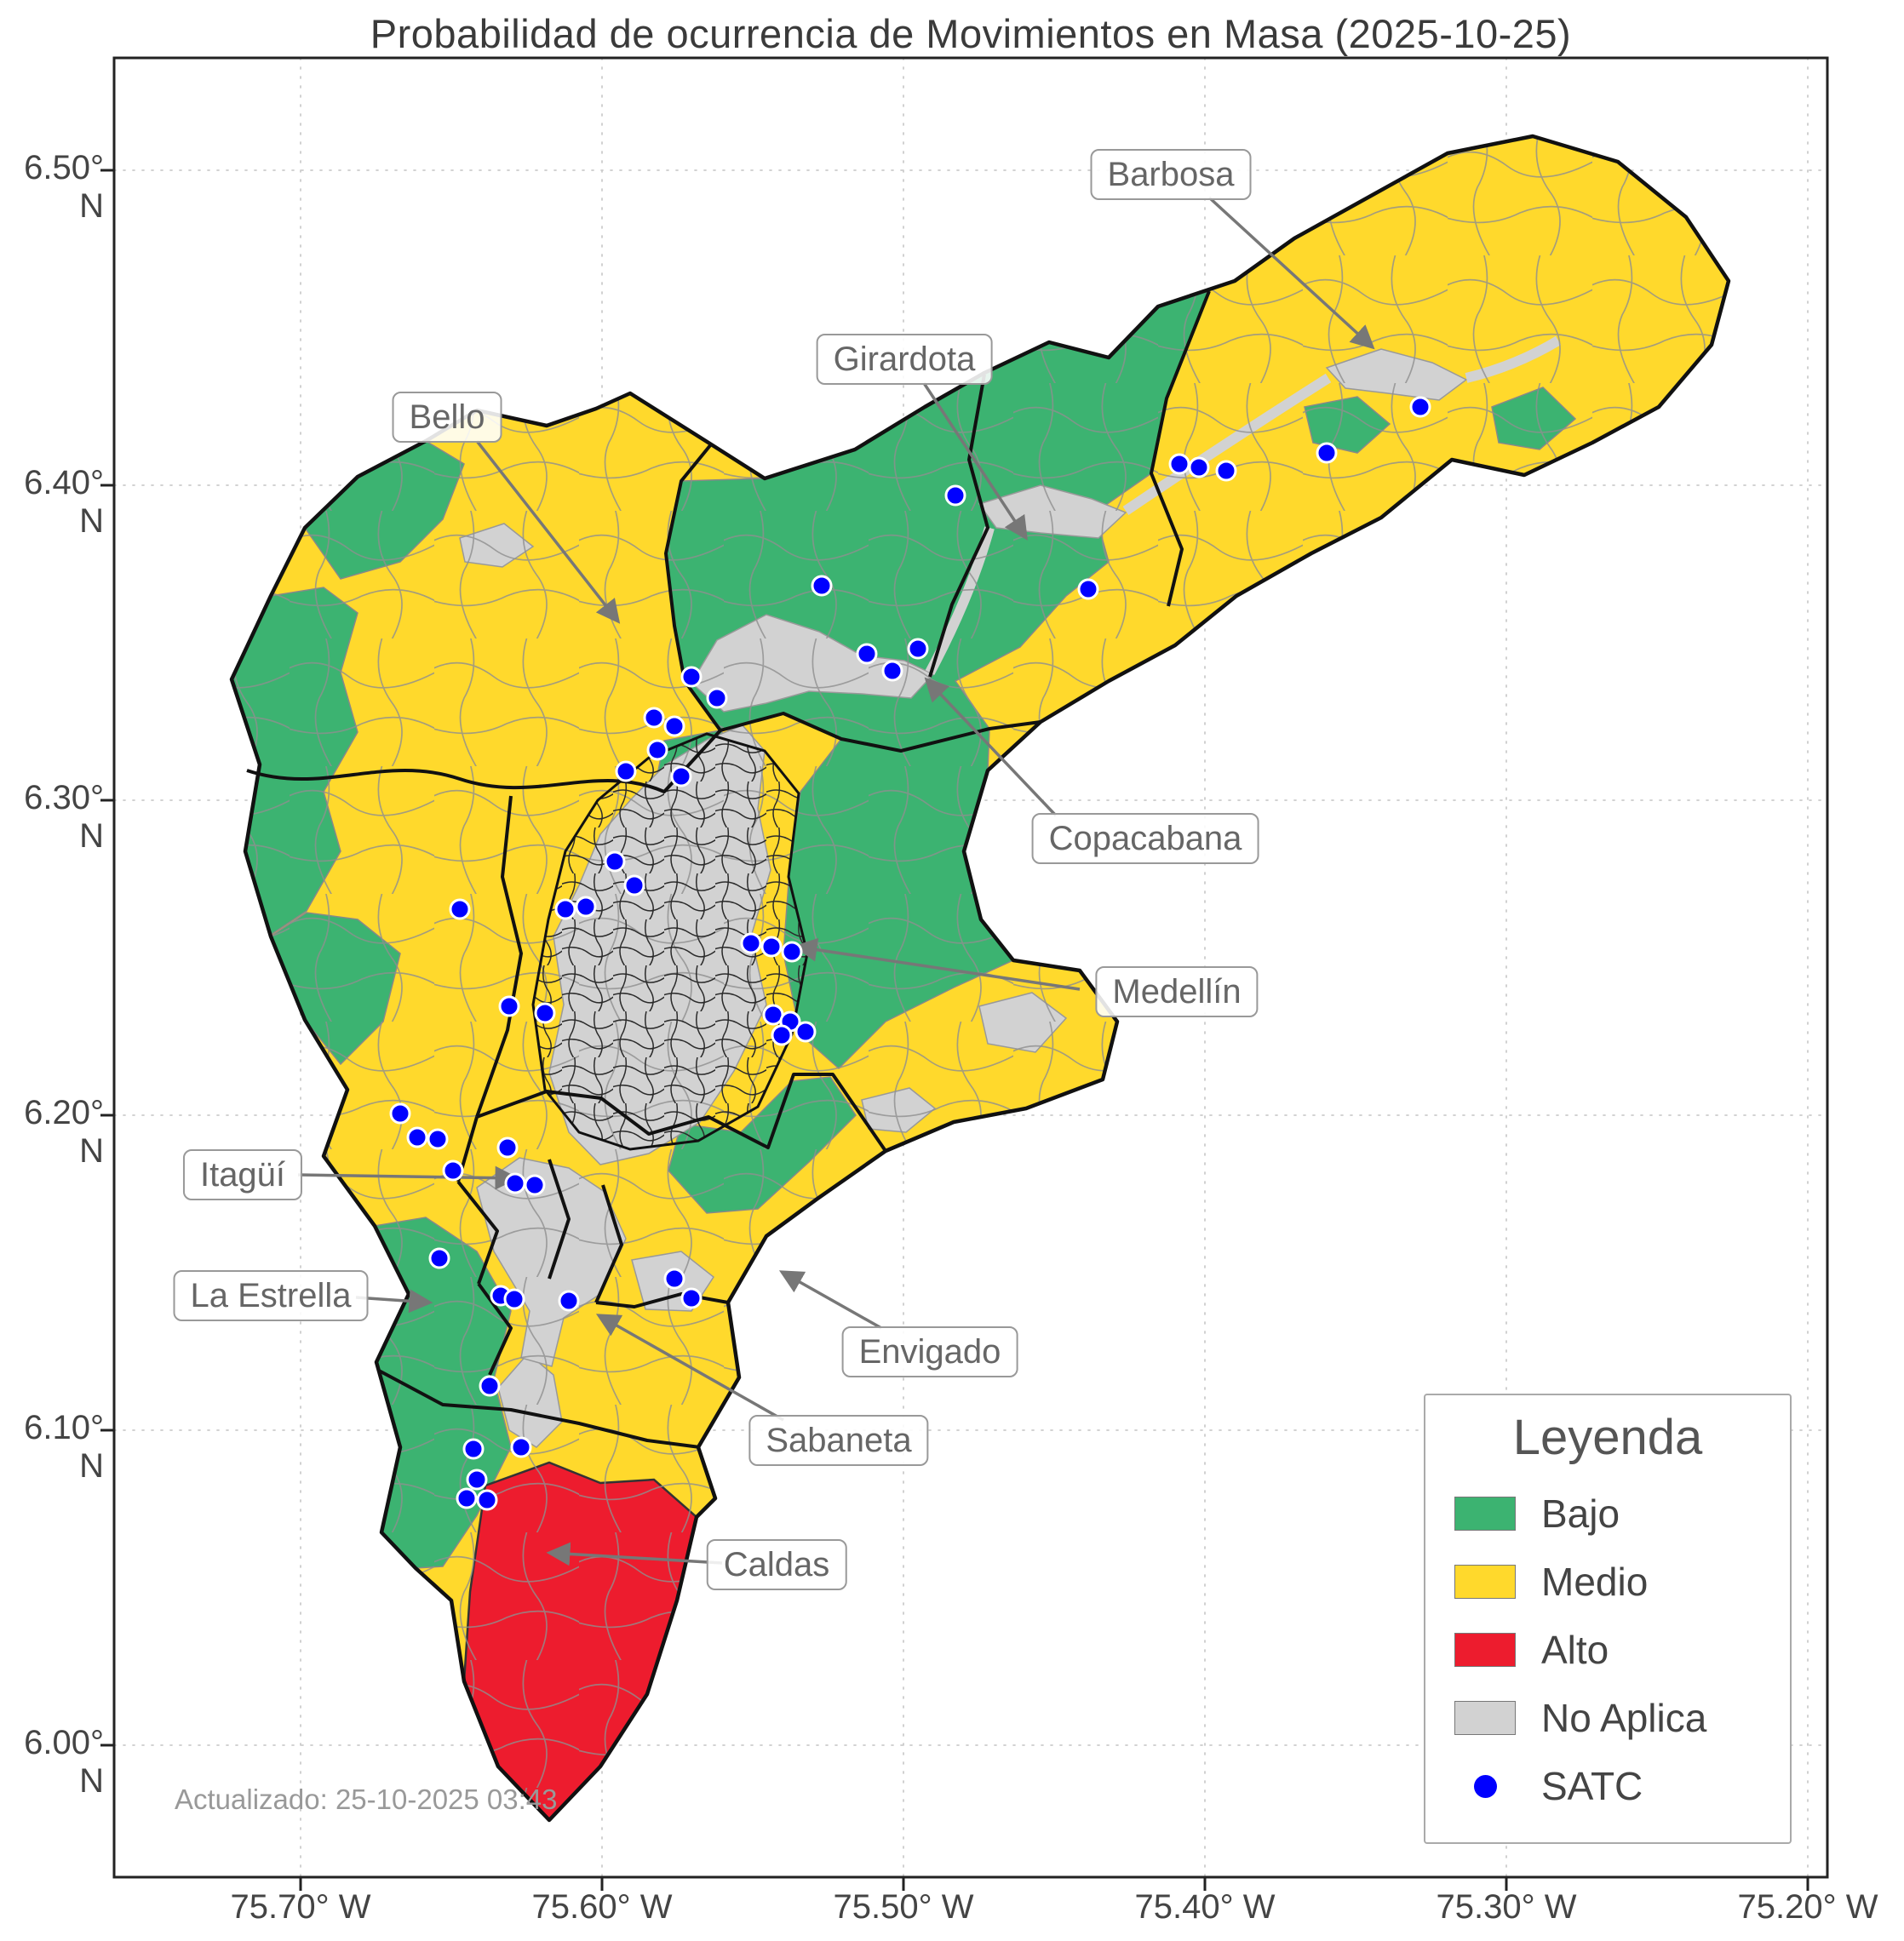 The image size is (1904, 1941). What do you see at coordinates (1607, 1437) in the screenshot?
I see `legend-title: Leyenda` at bounding box center [1607, 1437].